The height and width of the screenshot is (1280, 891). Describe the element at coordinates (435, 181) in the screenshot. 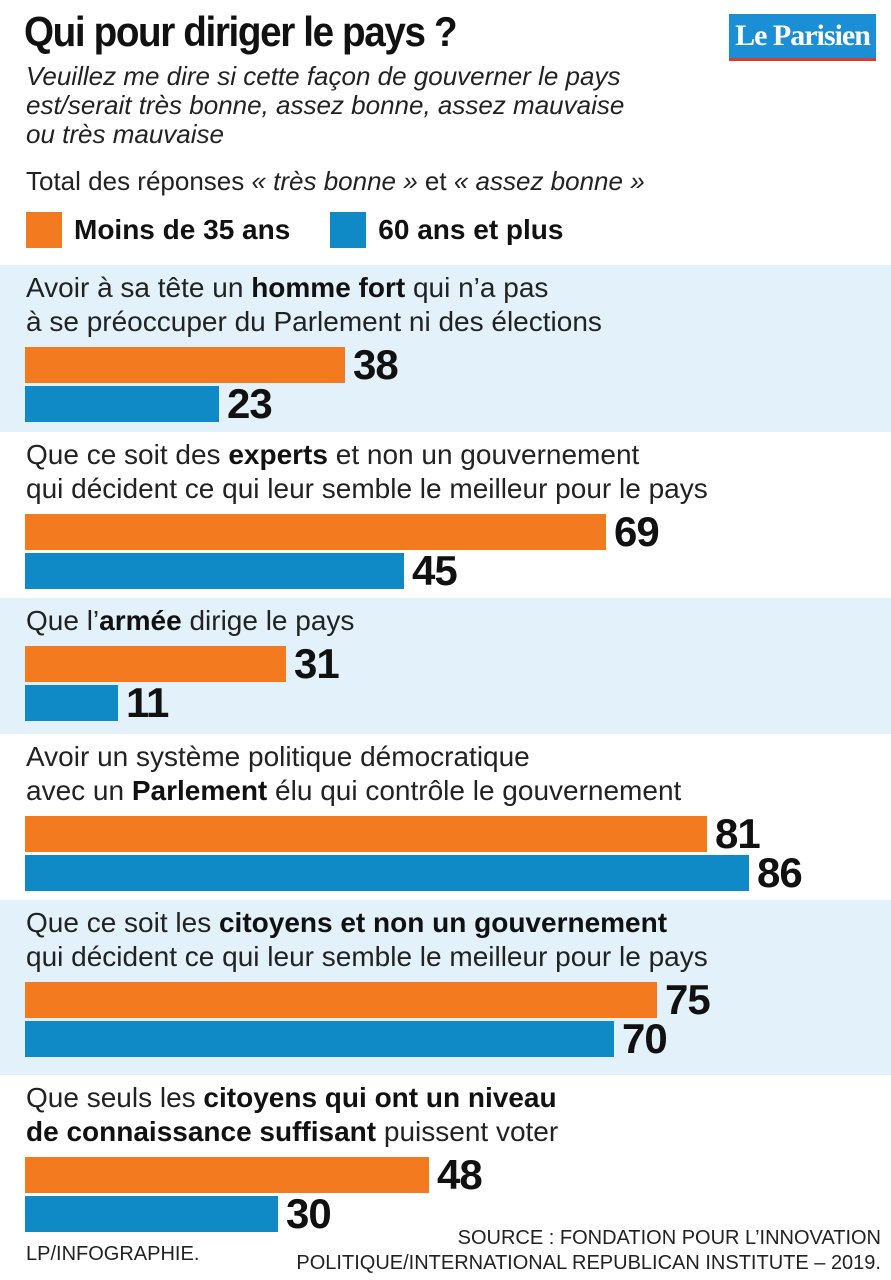

I see `note-middle: et` at that location.